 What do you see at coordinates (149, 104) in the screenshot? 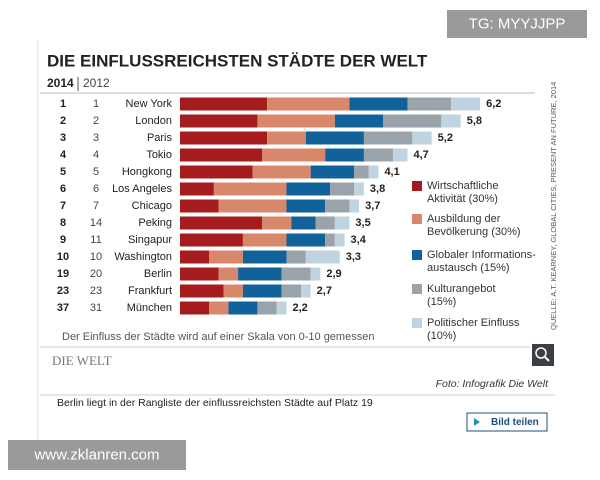
I see `city-label: New York` at bounding box center [149, 104].